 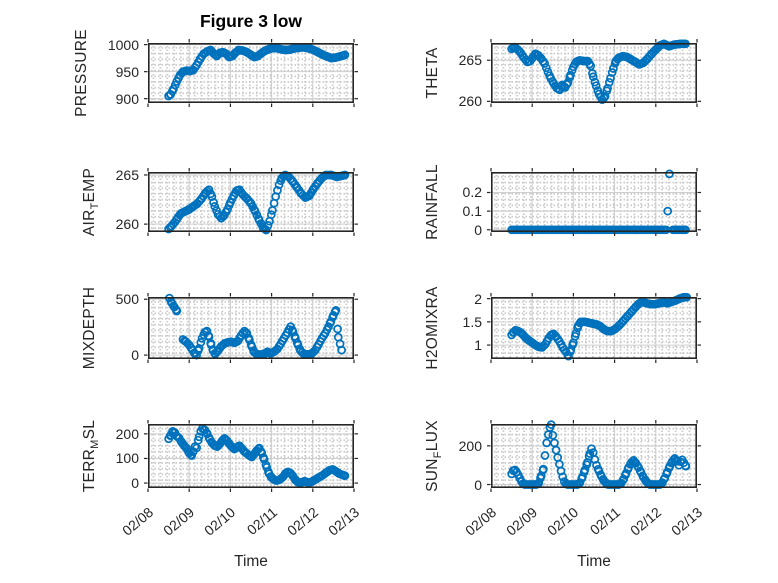 What do you see at coordinates (135, 483) in the screenshot?
I see `terr-msl-ytick-label: 0` at bounding box center [135, 483].